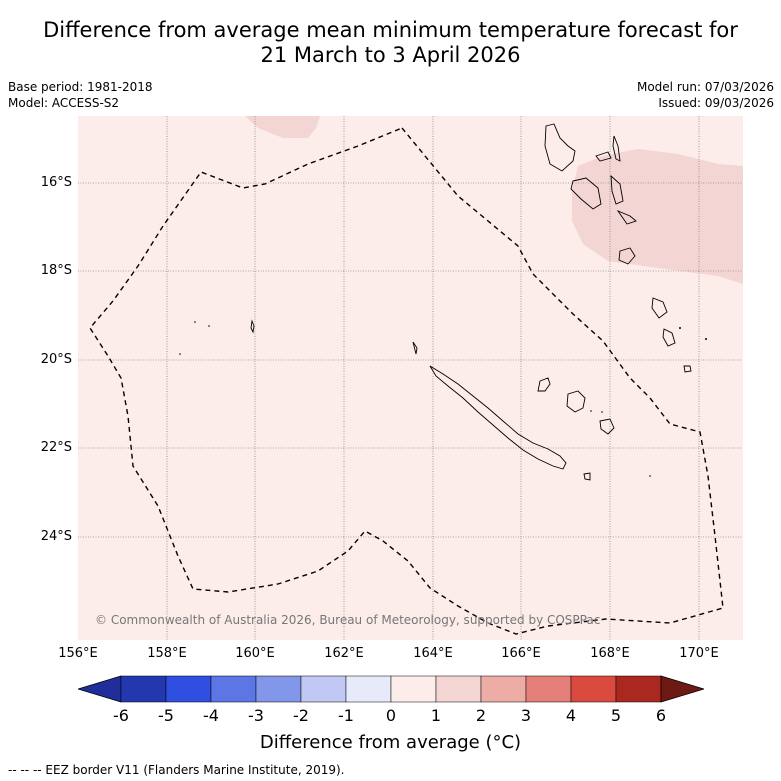  What do you see at coordinates (586, 193) in the screenshot?
I see `vanuatu-malakula` at bounding box center [586, 193].